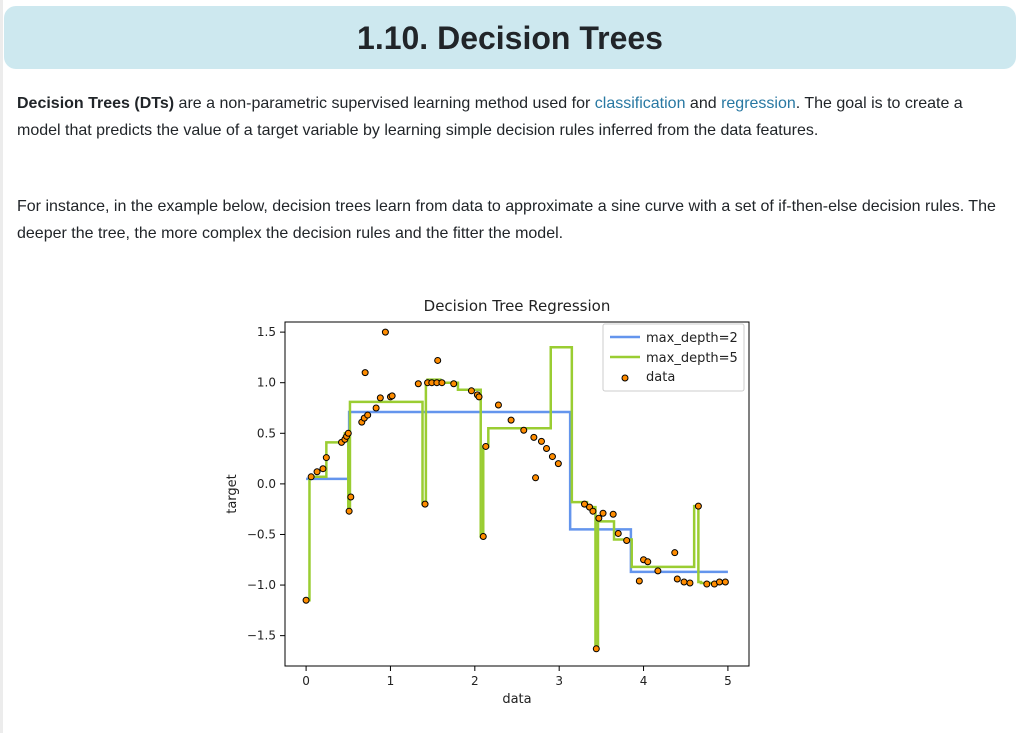  I want to click on legend-label-depth5: max_depth=5, so click(692, 358).